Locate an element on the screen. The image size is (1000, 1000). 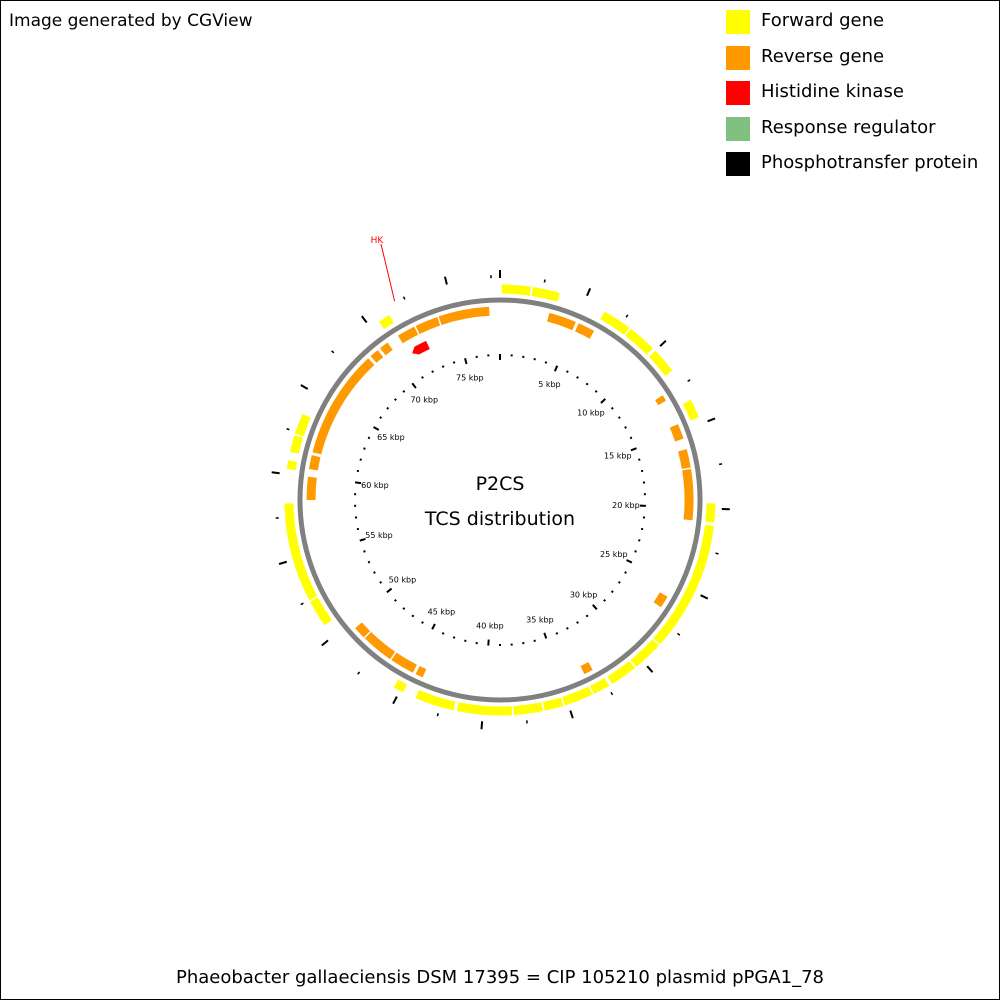
tick-label: 30 kbp is located at coordinates (584, 594).